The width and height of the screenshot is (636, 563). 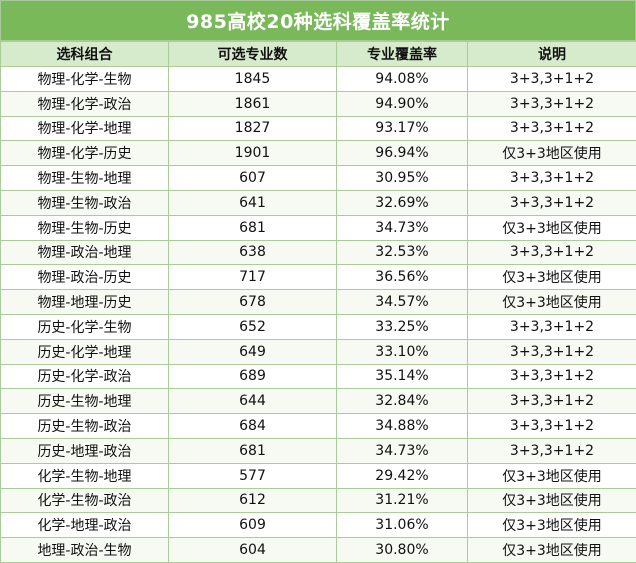 What do you see at coordinates (318, 153) in the screenshot?
I see `table-row: 物理-化学-历史 1901 96.94% 仅3+3地区使用` at bounding box center [318, 153].